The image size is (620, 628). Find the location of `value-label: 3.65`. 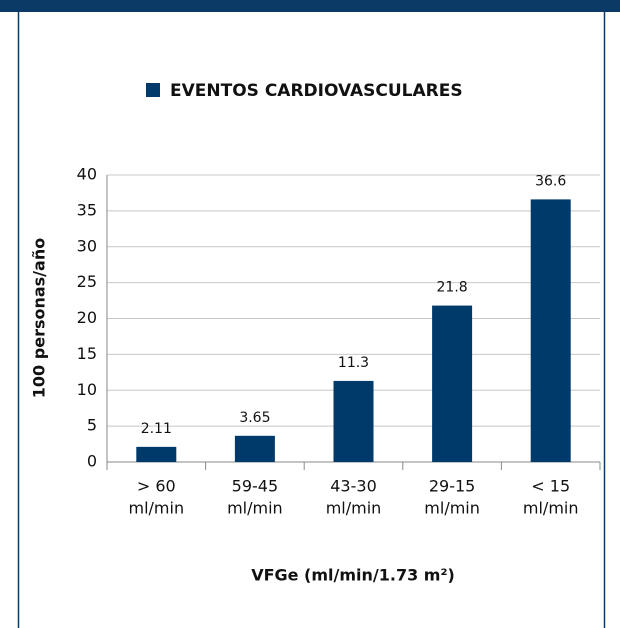

value-label: 3.65 is located at coordinates (254, 418).